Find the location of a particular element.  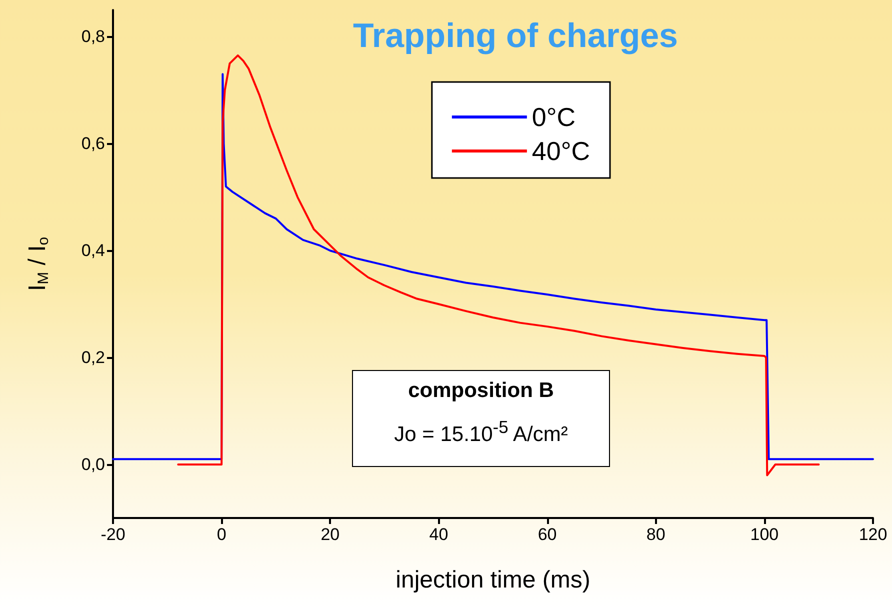

annotation: composition B is located at coordinates (481, 391).